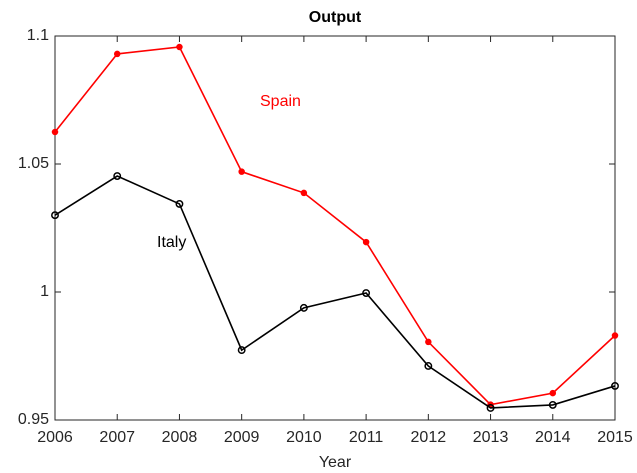 The image size is (637, 473). Describe the element at coordinates (55, 437) in the screenshot. I see `x-tick-label: 2006` at that location.